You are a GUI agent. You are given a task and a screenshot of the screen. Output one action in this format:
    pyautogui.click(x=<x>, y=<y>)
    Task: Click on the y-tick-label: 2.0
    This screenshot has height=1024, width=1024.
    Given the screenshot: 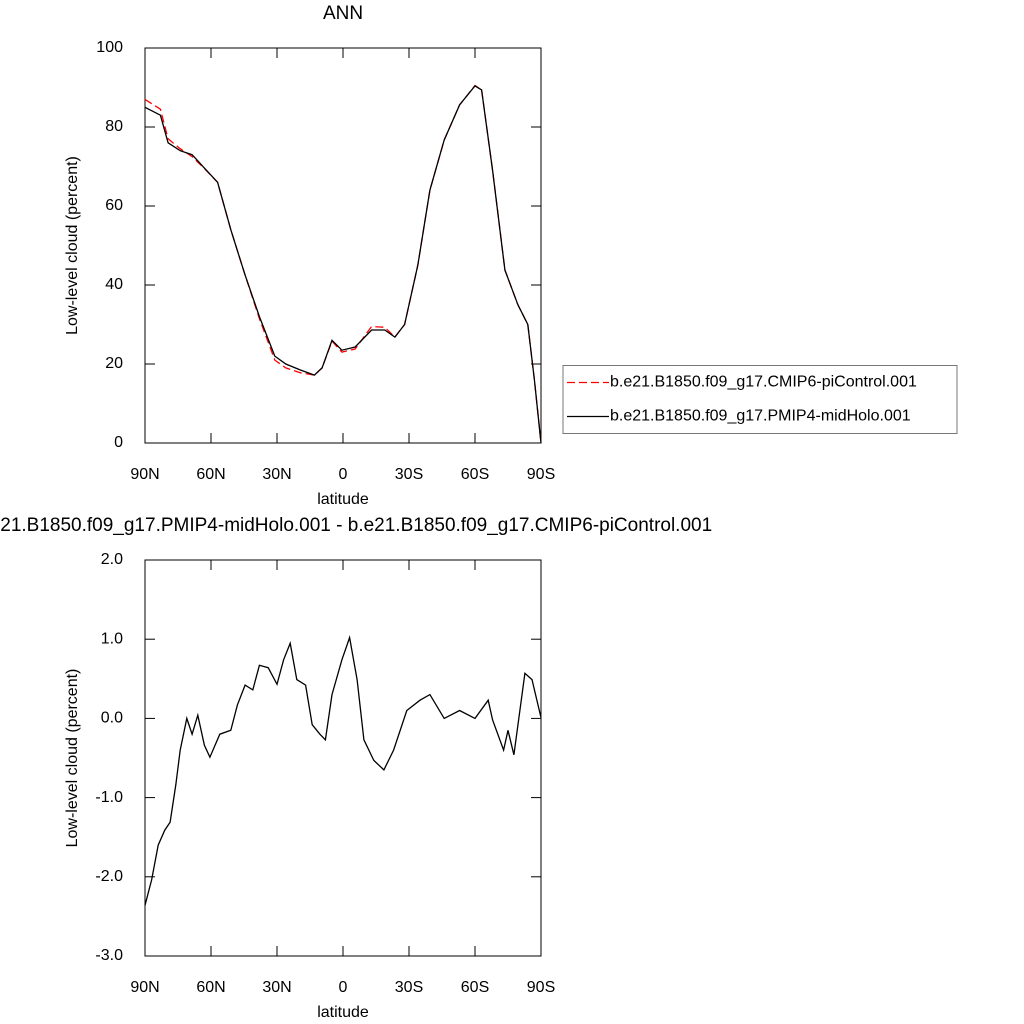 What is the action you would take?
    pyautogui.click(x=112, y=559)
    